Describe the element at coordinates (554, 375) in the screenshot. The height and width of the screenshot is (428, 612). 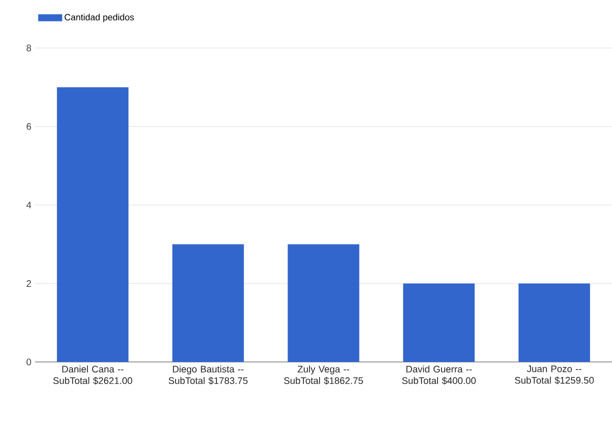
I see `x-tick-label: Juan Pozo -- SubTotal $1259.50` at that location.